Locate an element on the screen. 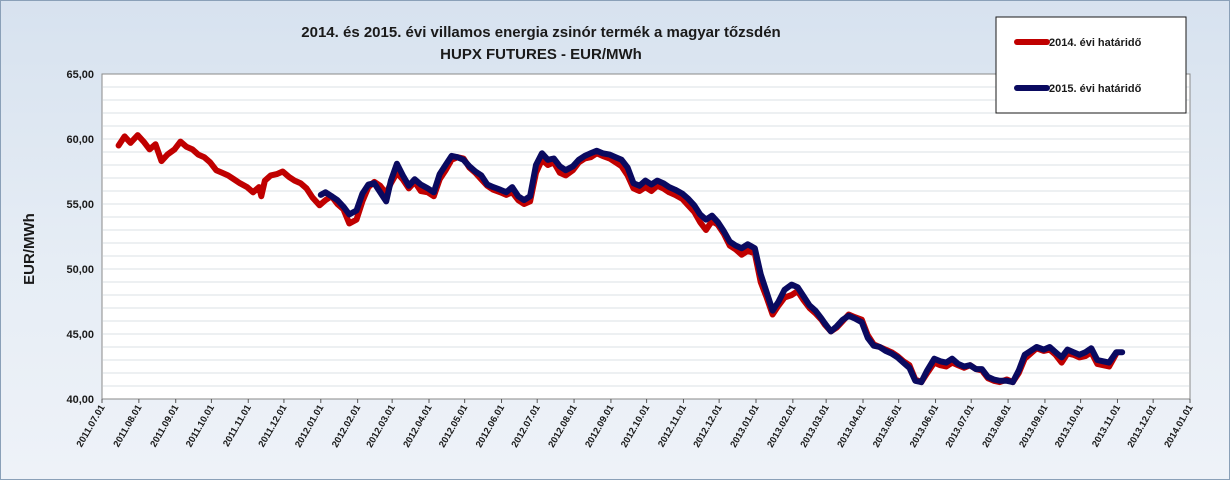  x-tick-label: 2012.04.01 is located at coordinates (418, 425).